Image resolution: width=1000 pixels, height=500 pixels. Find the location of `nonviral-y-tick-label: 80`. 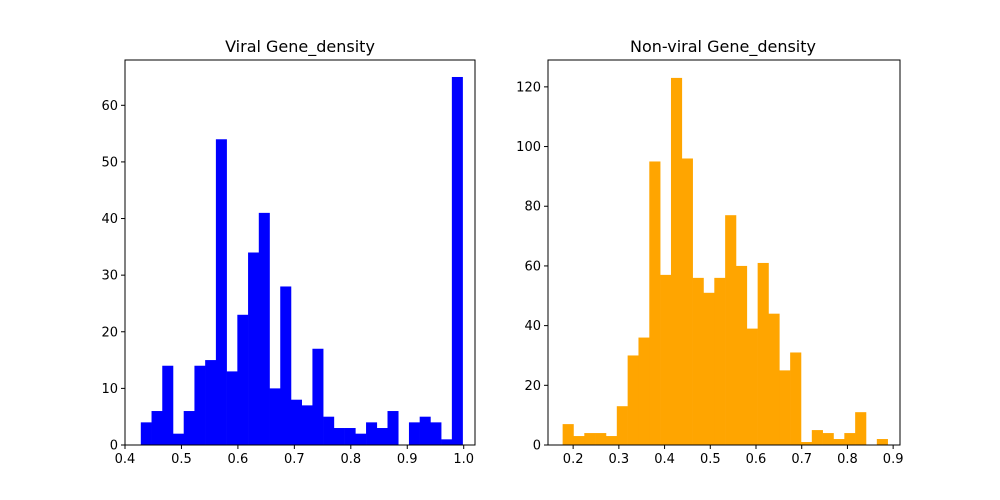

nonviral-y-tick-label: 80 is located at coordinates (532, 207).